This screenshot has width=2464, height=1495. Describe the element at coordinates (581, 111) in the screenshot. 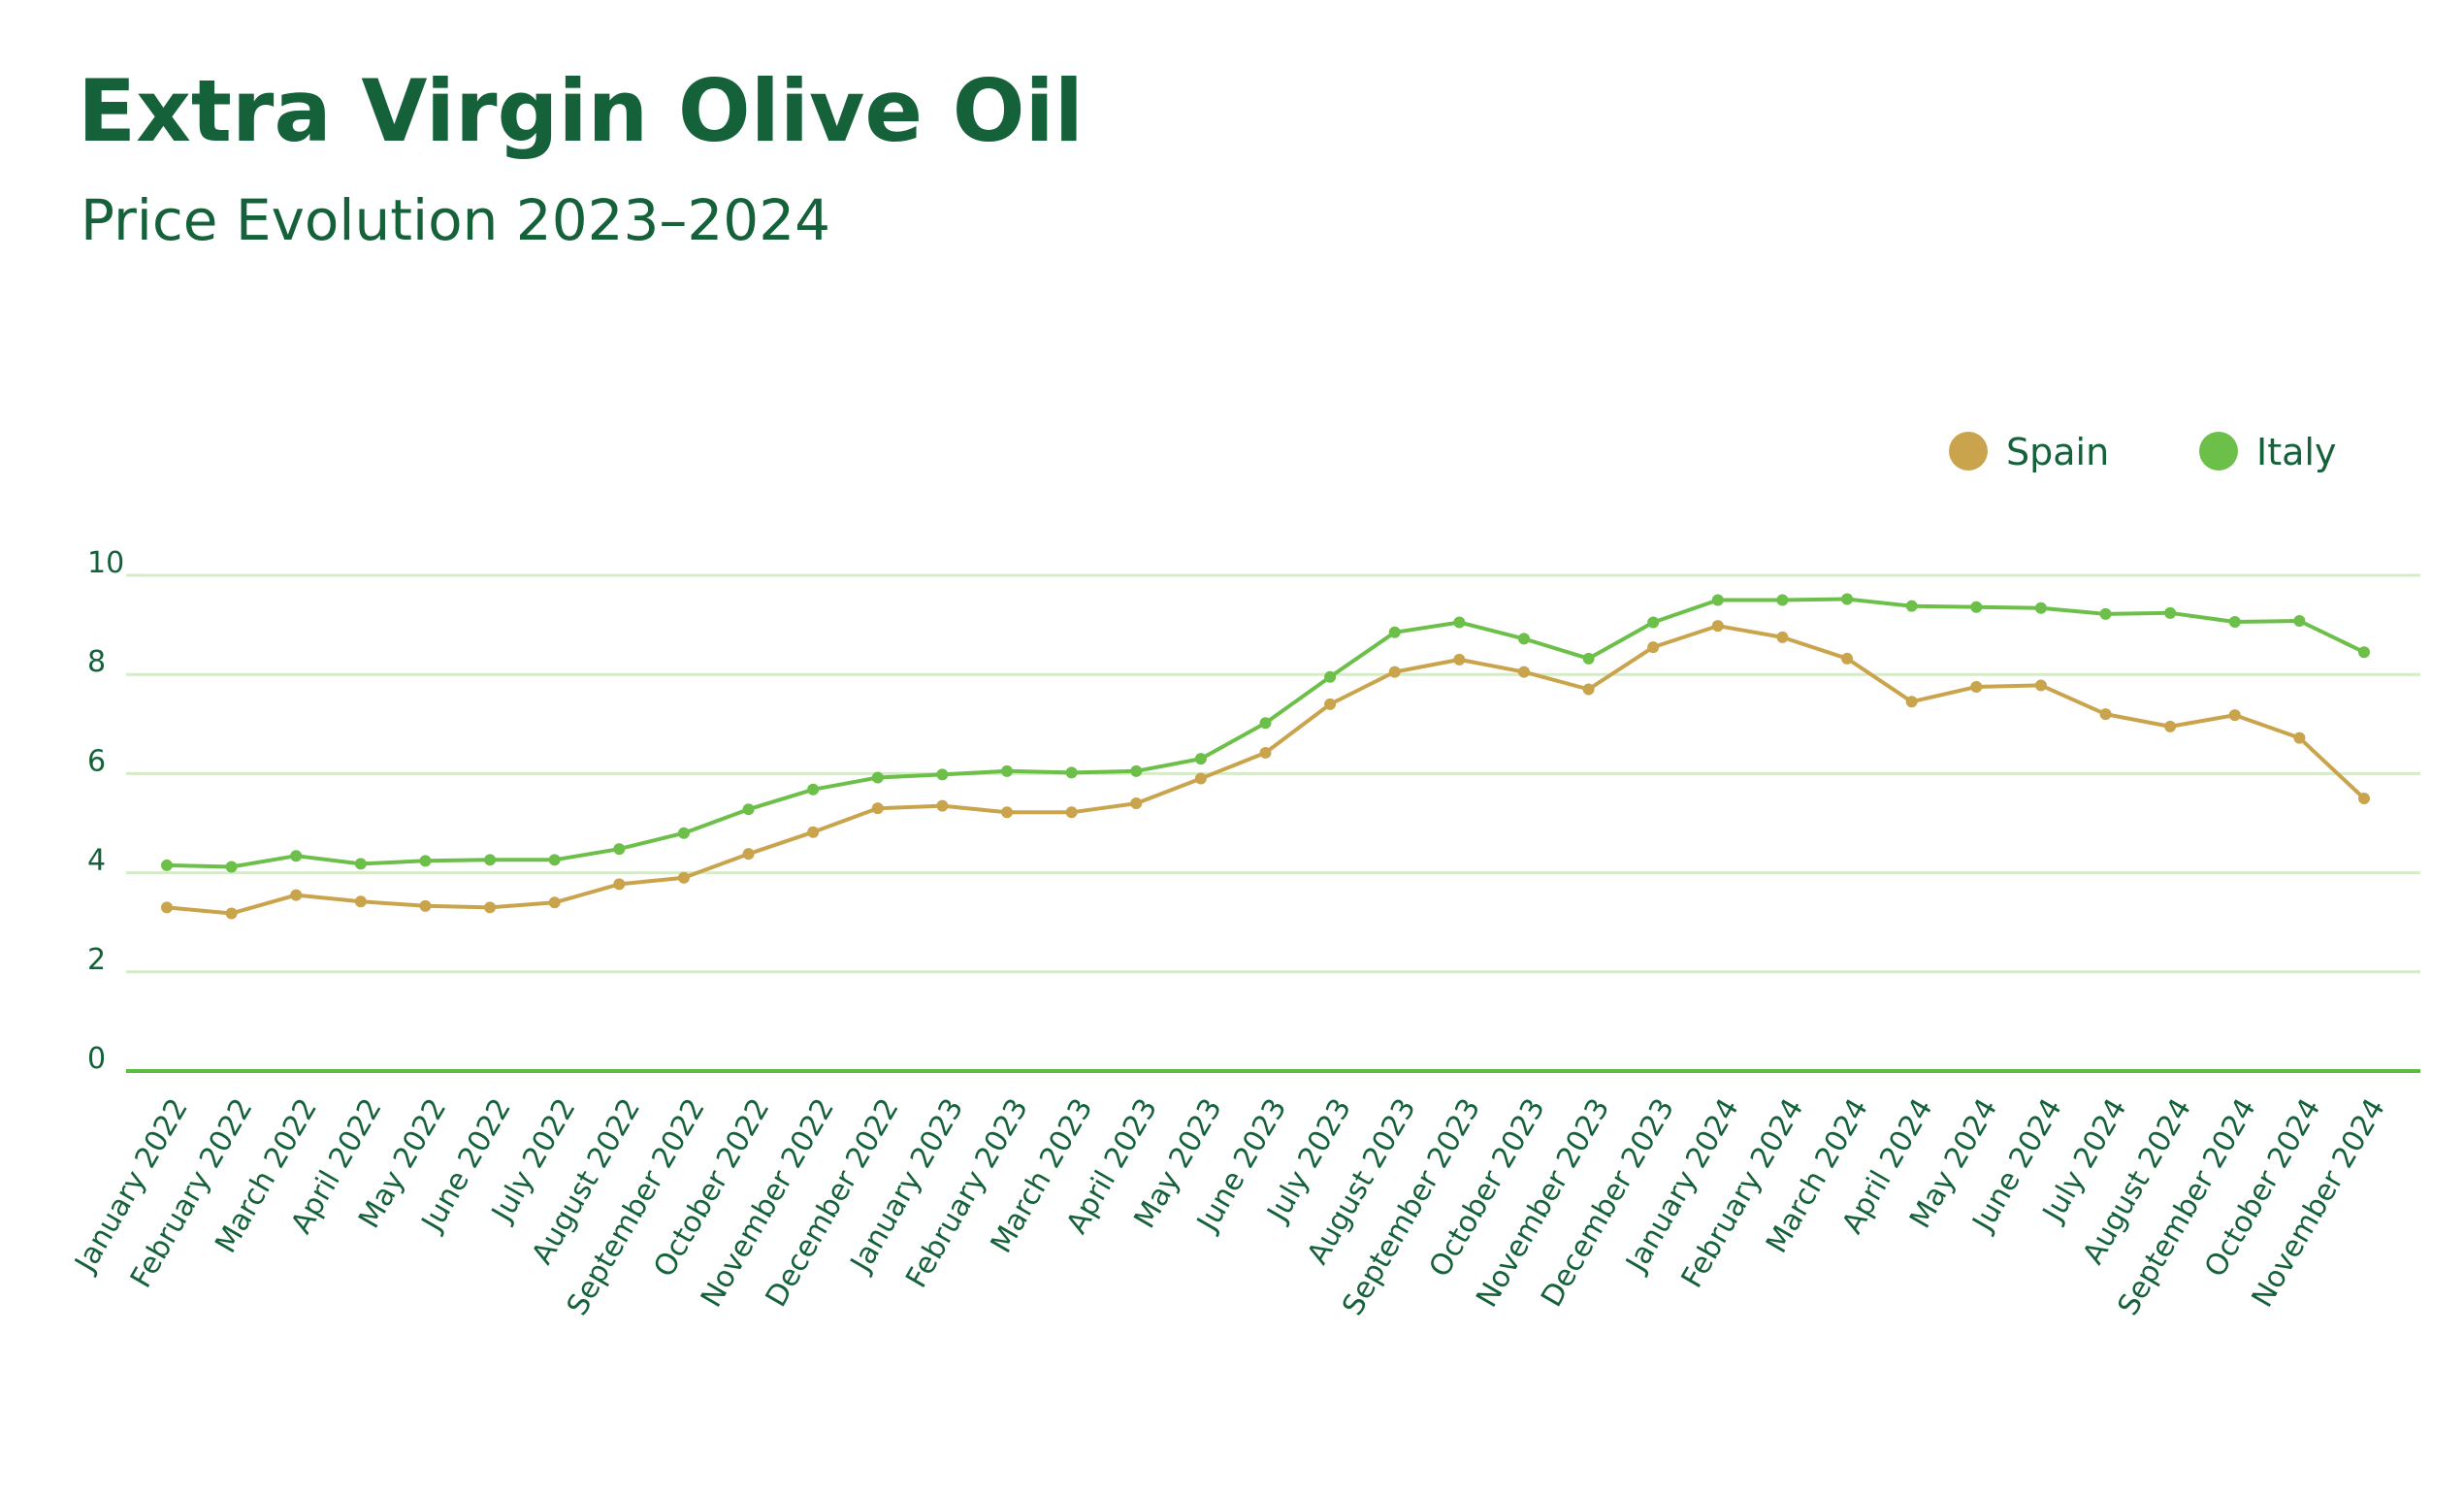

I see `chart-title: Extra Virgin Olive Oil` at that location.